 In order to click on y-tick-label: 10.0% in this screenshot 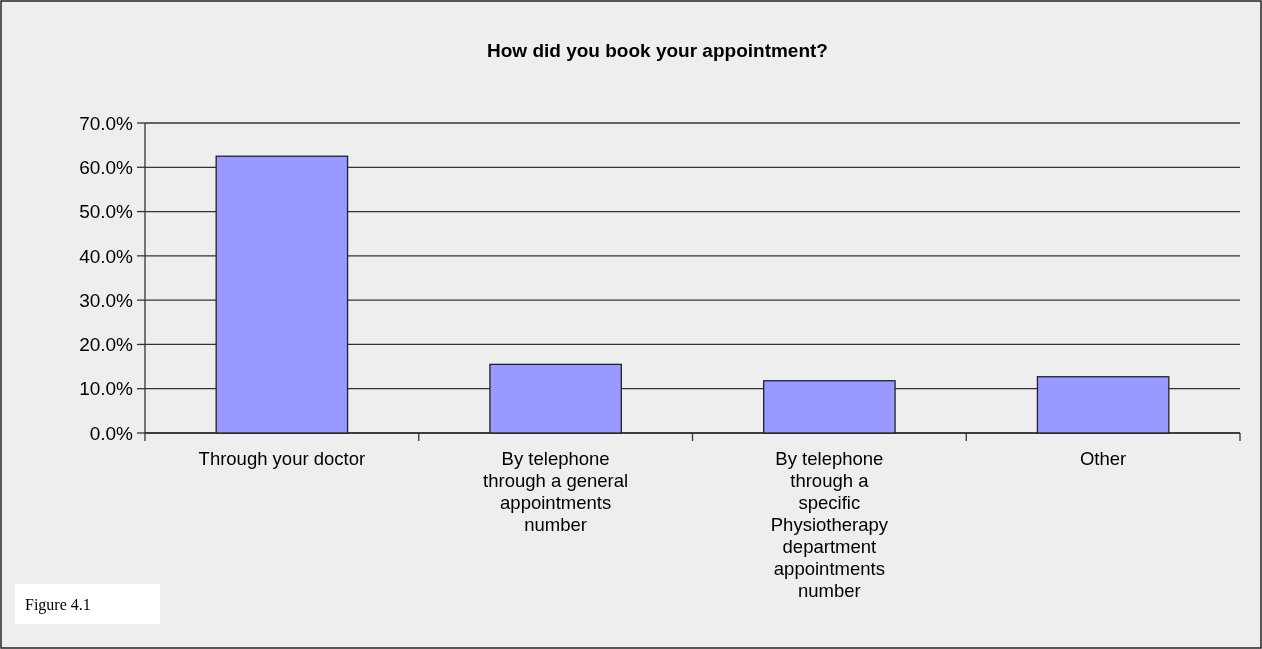, I will do `click(106, 389)`.